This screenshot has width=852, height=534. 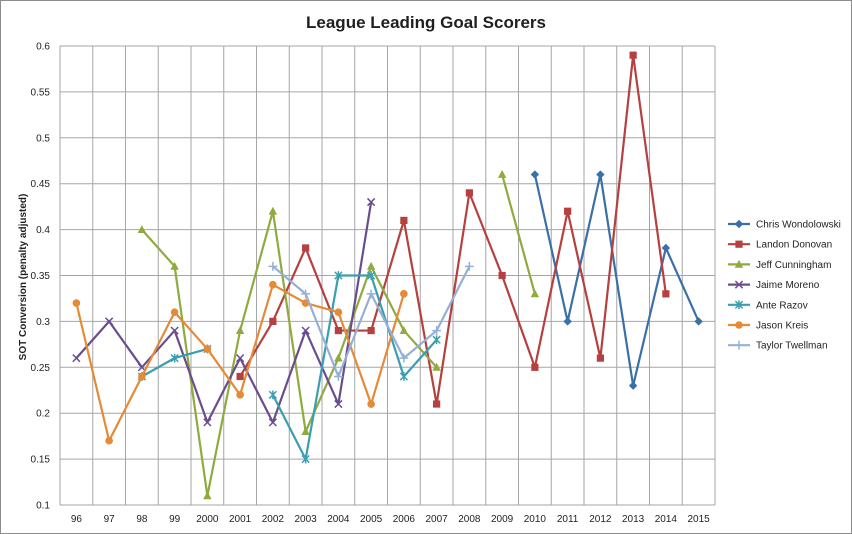 What do you see at coordinates (798, 225) in the screenshot?
I see `legend-label: Chris Wondolowski` at bounding box center [798, 225].